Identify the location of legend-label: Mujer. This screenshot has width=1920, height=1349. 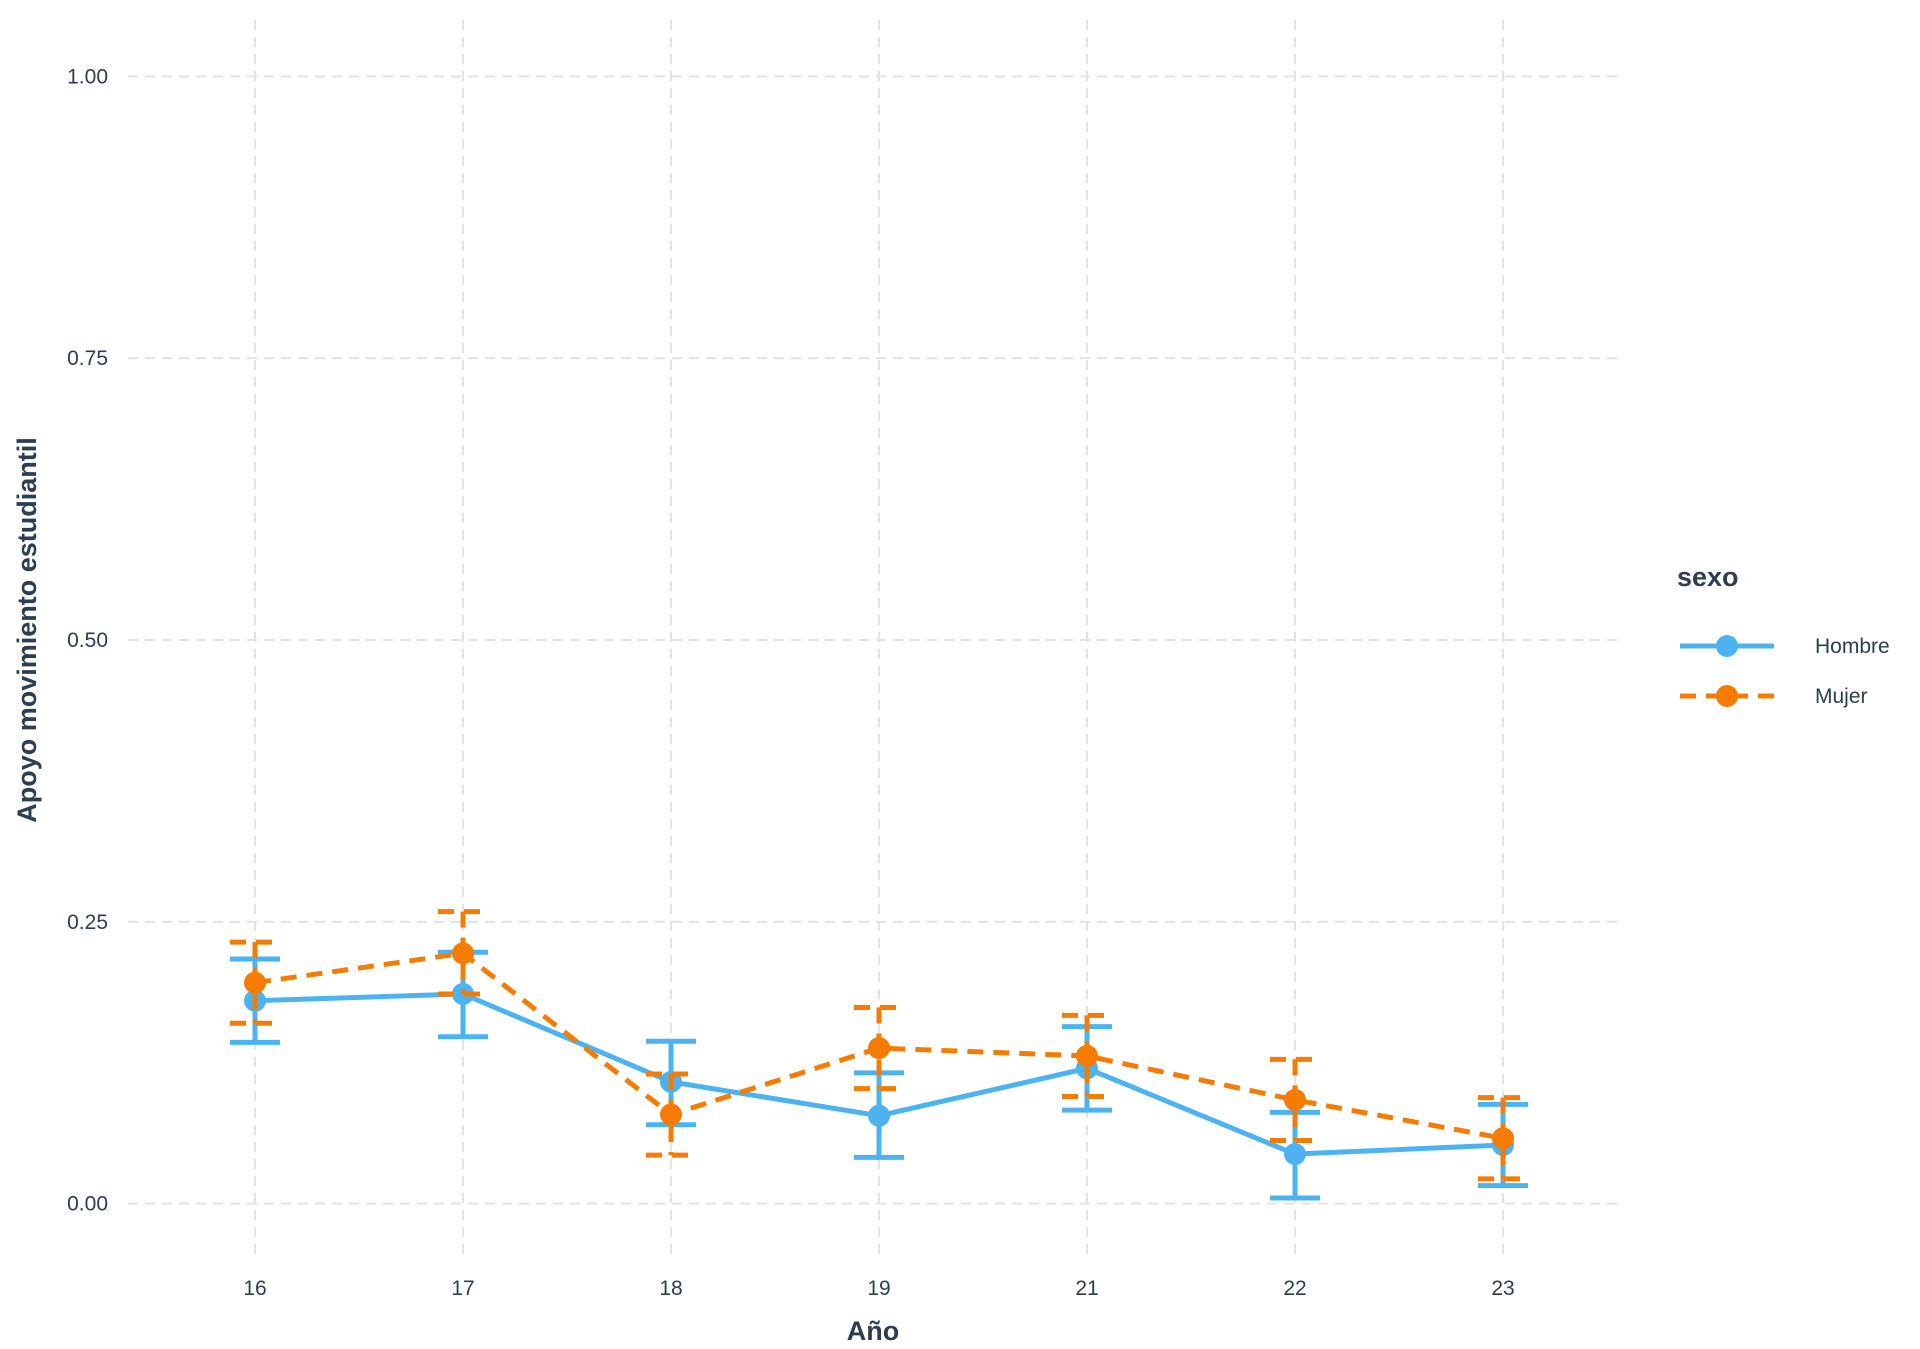
(1841, 696).